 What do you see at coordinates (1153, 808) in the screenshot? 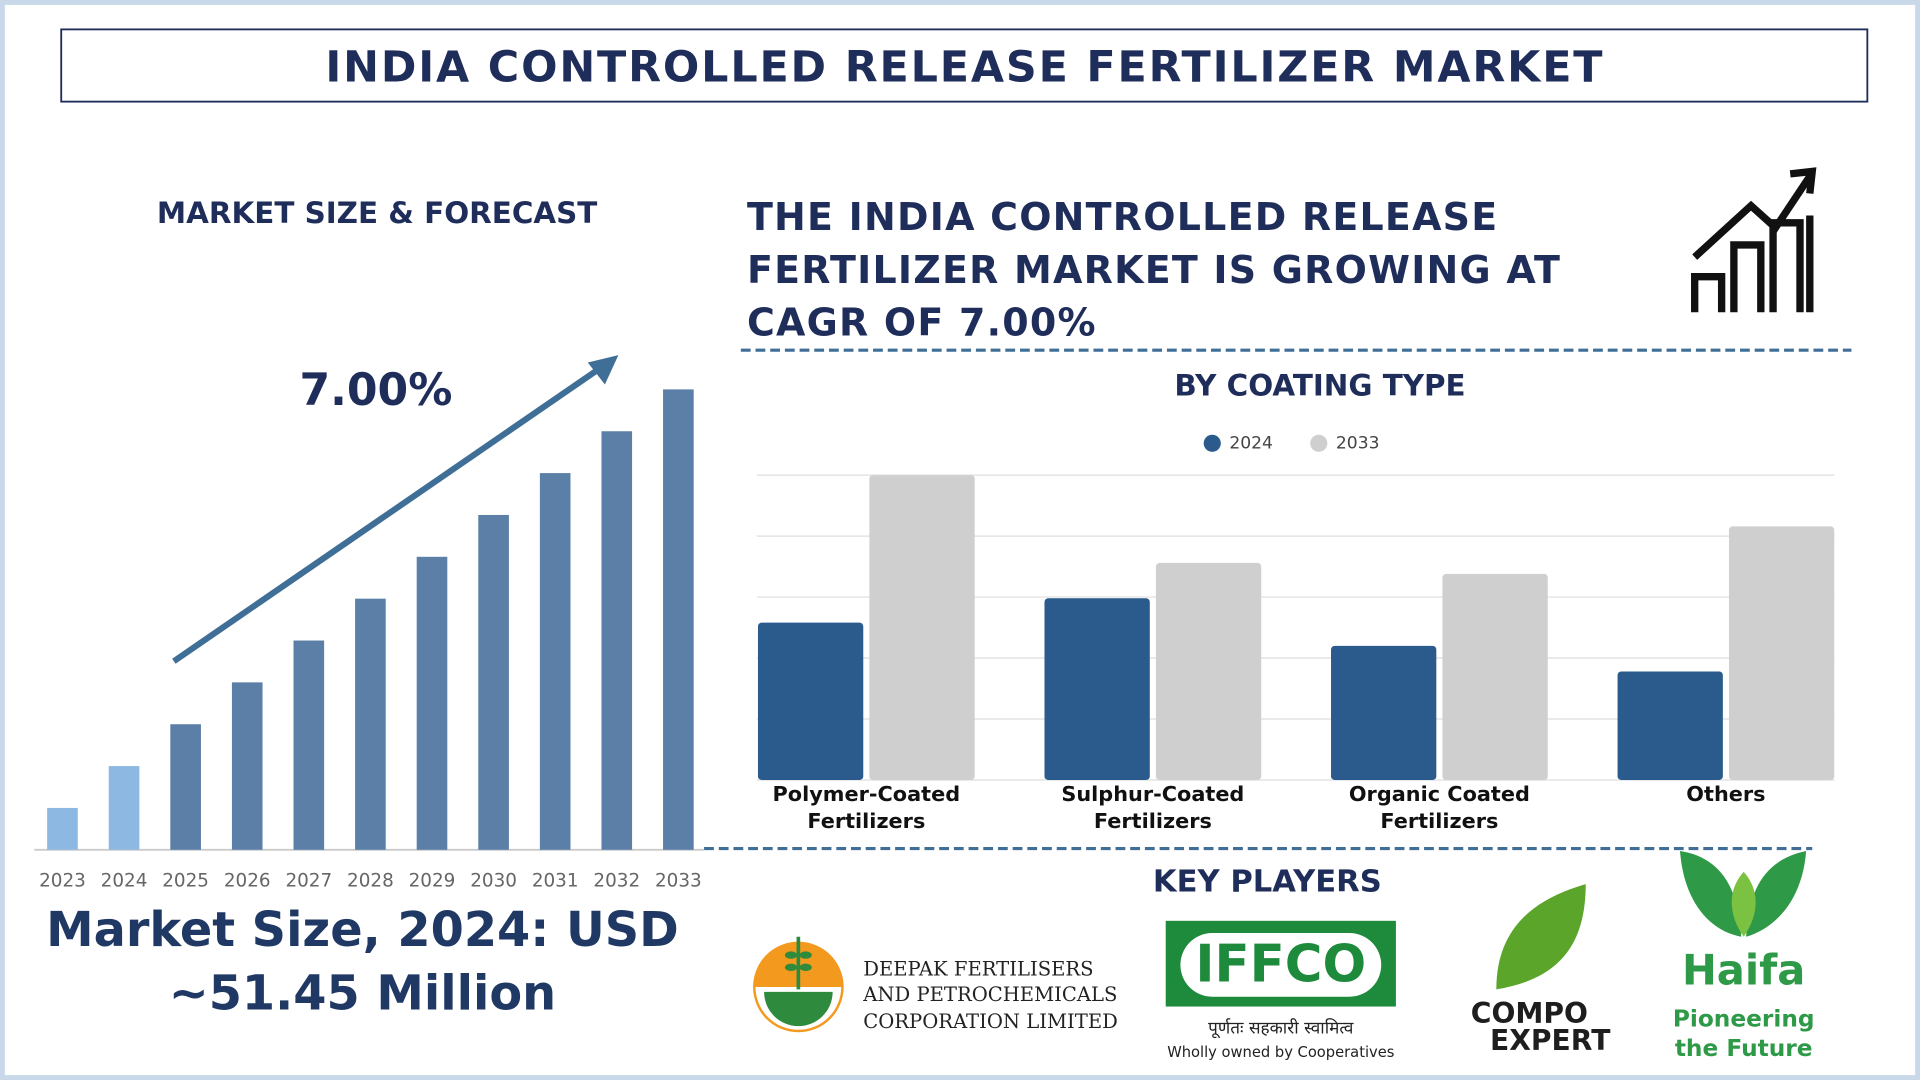
I see `x-tick-label: Sulphur-Coated Fertilizers` at bounding box center [1153, 808].